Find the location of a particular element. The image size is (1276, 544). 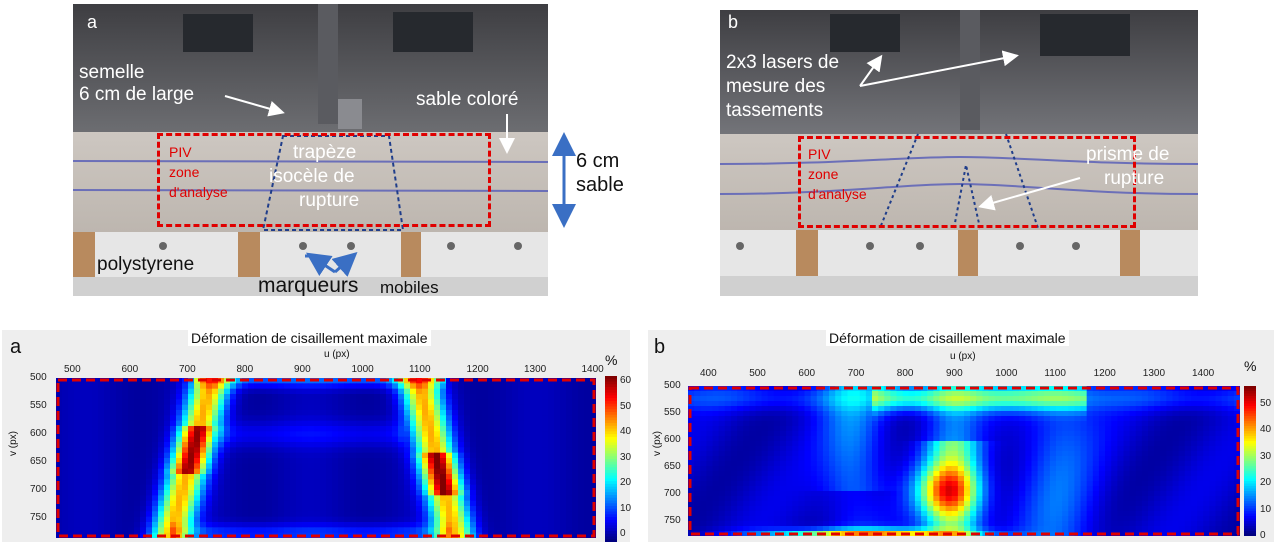

prisme-label-line2: rupture is located at coordinates (1134, 178).